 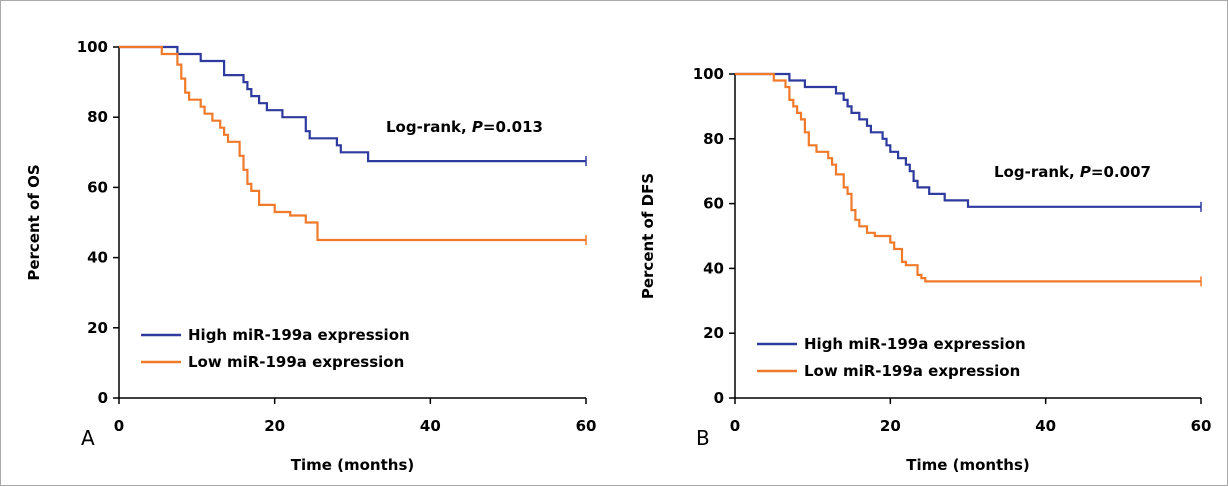 I want to click on log-rank-annotation: Log-rank, P=0.007, so click(x=1072, y=172).